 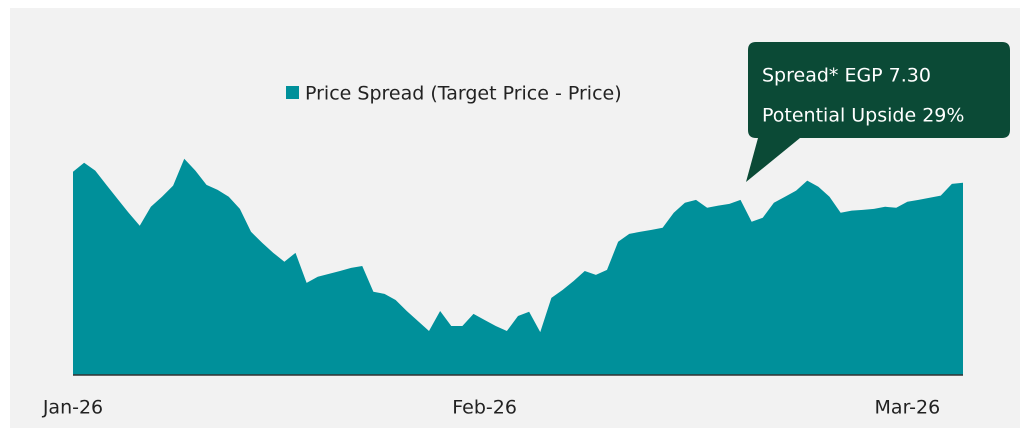 What do you see at coordinates (463, 94) in the screenshot?
I see `legend-label: Price Spread (Target Price - Price)` at bounding box center [463, 94].